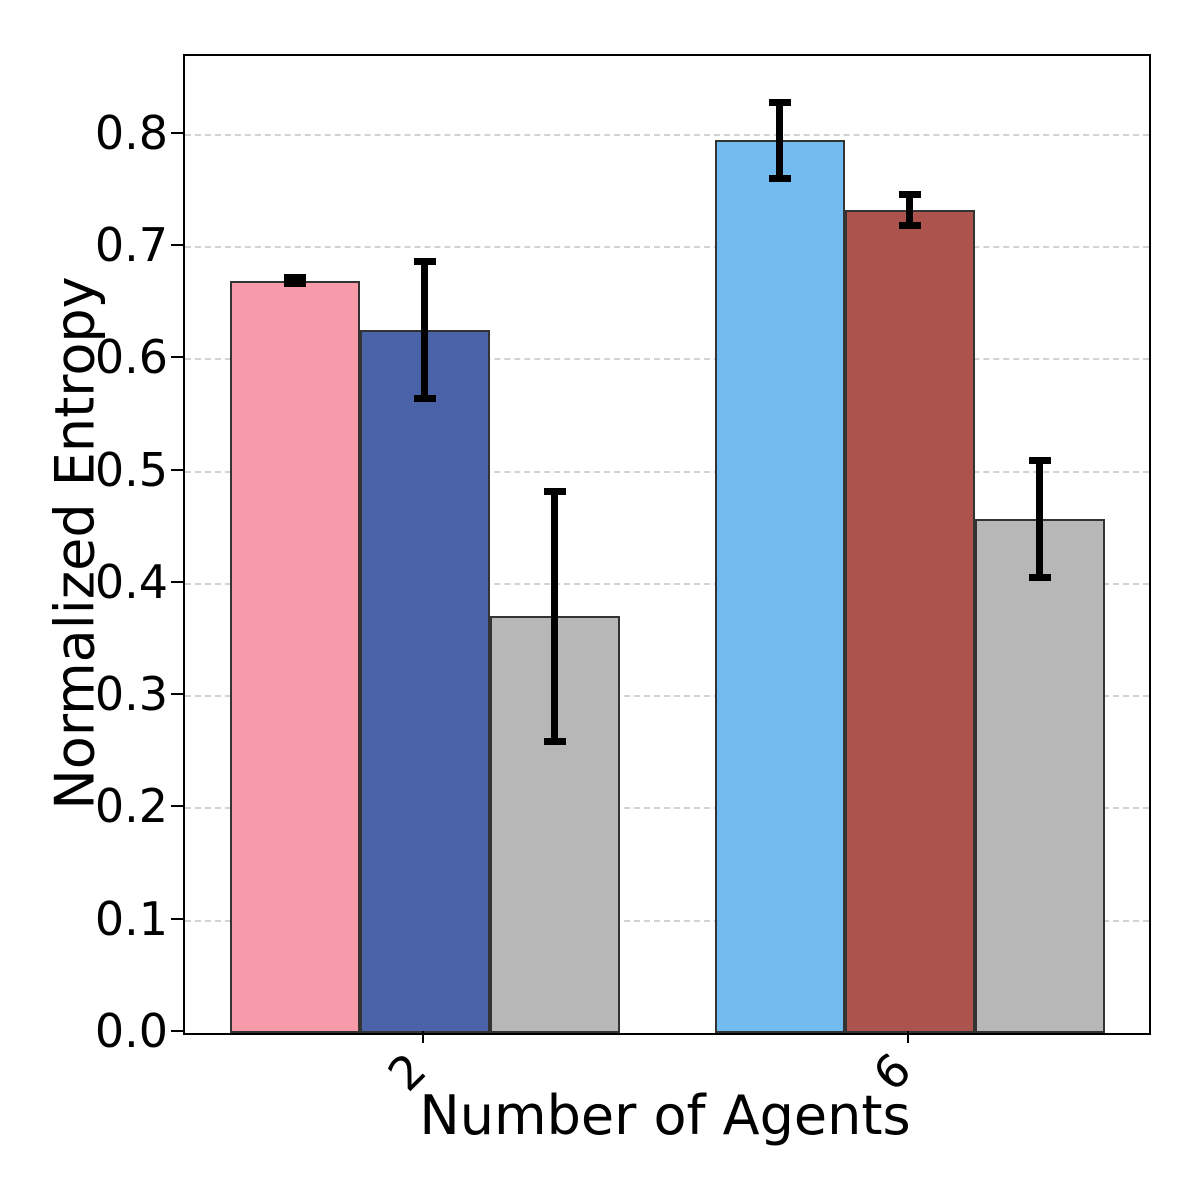  I want to click on y-tick-label: 0.8, so click(131, 132).